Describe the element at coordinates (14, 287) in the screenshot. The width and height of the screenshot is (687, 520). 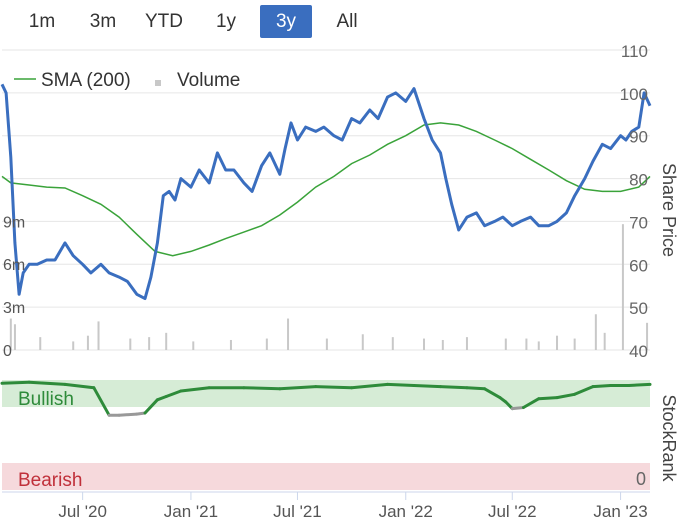
I see `volume-axis-ticks: 9m 6m 3m 0` at that location.